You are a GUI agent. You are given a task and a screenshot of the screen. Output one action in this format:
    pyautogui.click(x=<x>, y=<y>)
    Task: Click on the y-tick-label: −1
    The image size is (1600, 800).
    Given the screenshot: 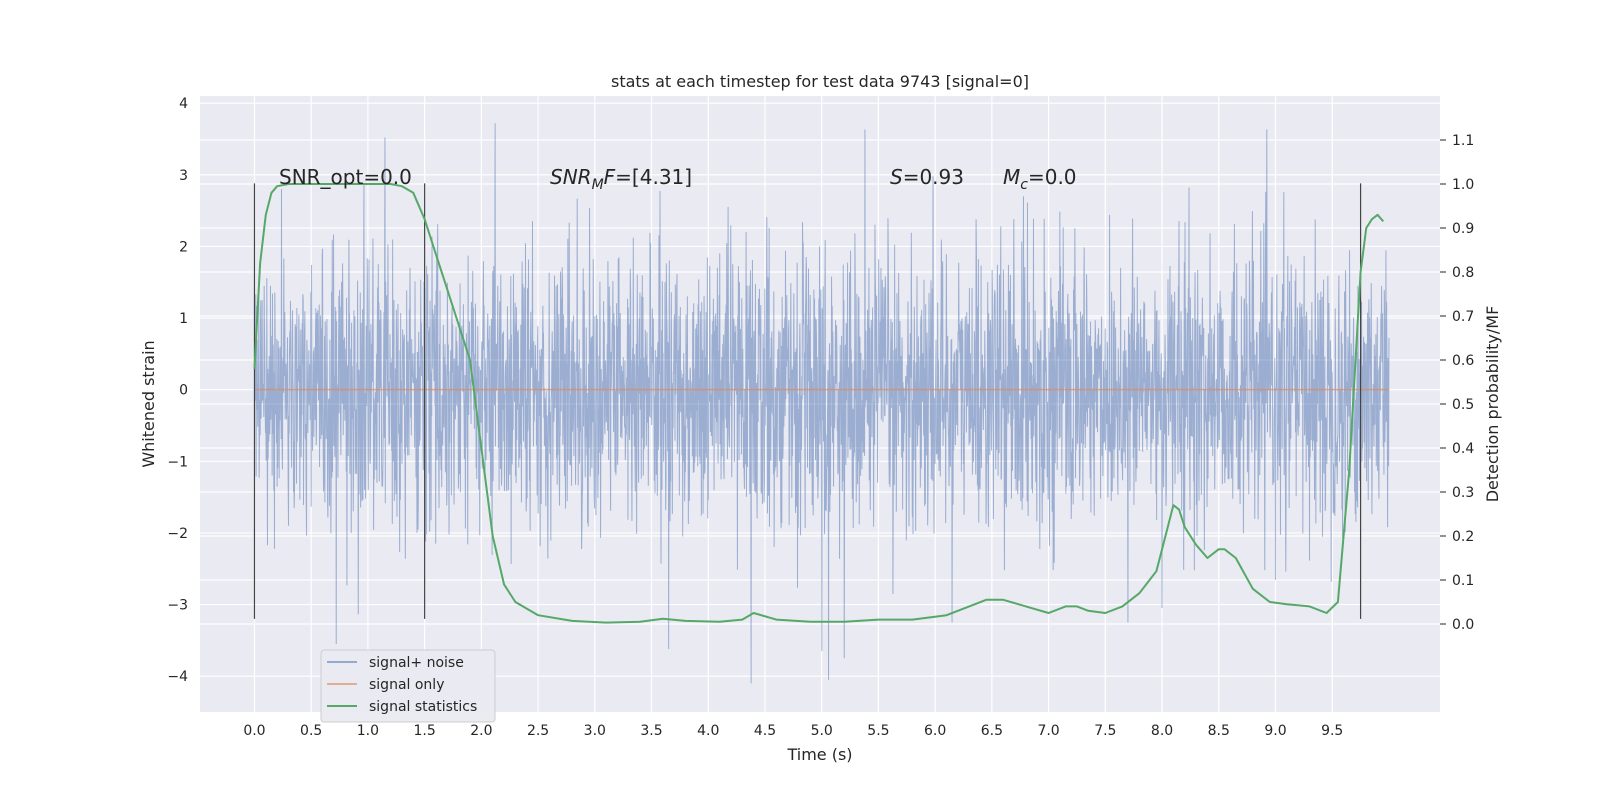 What is the action you would take?
    pyautogui.click(x=177, y=462)
    